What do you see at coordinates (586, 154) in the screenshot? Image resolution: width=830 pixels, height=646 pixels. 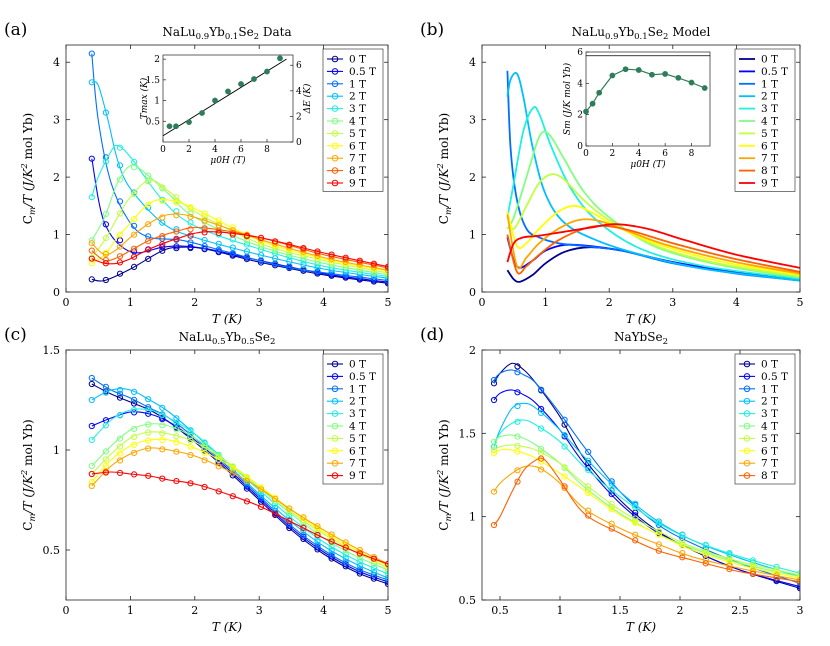 I see `inset-x-tick-label: 0` at bounding box center [586, 154].